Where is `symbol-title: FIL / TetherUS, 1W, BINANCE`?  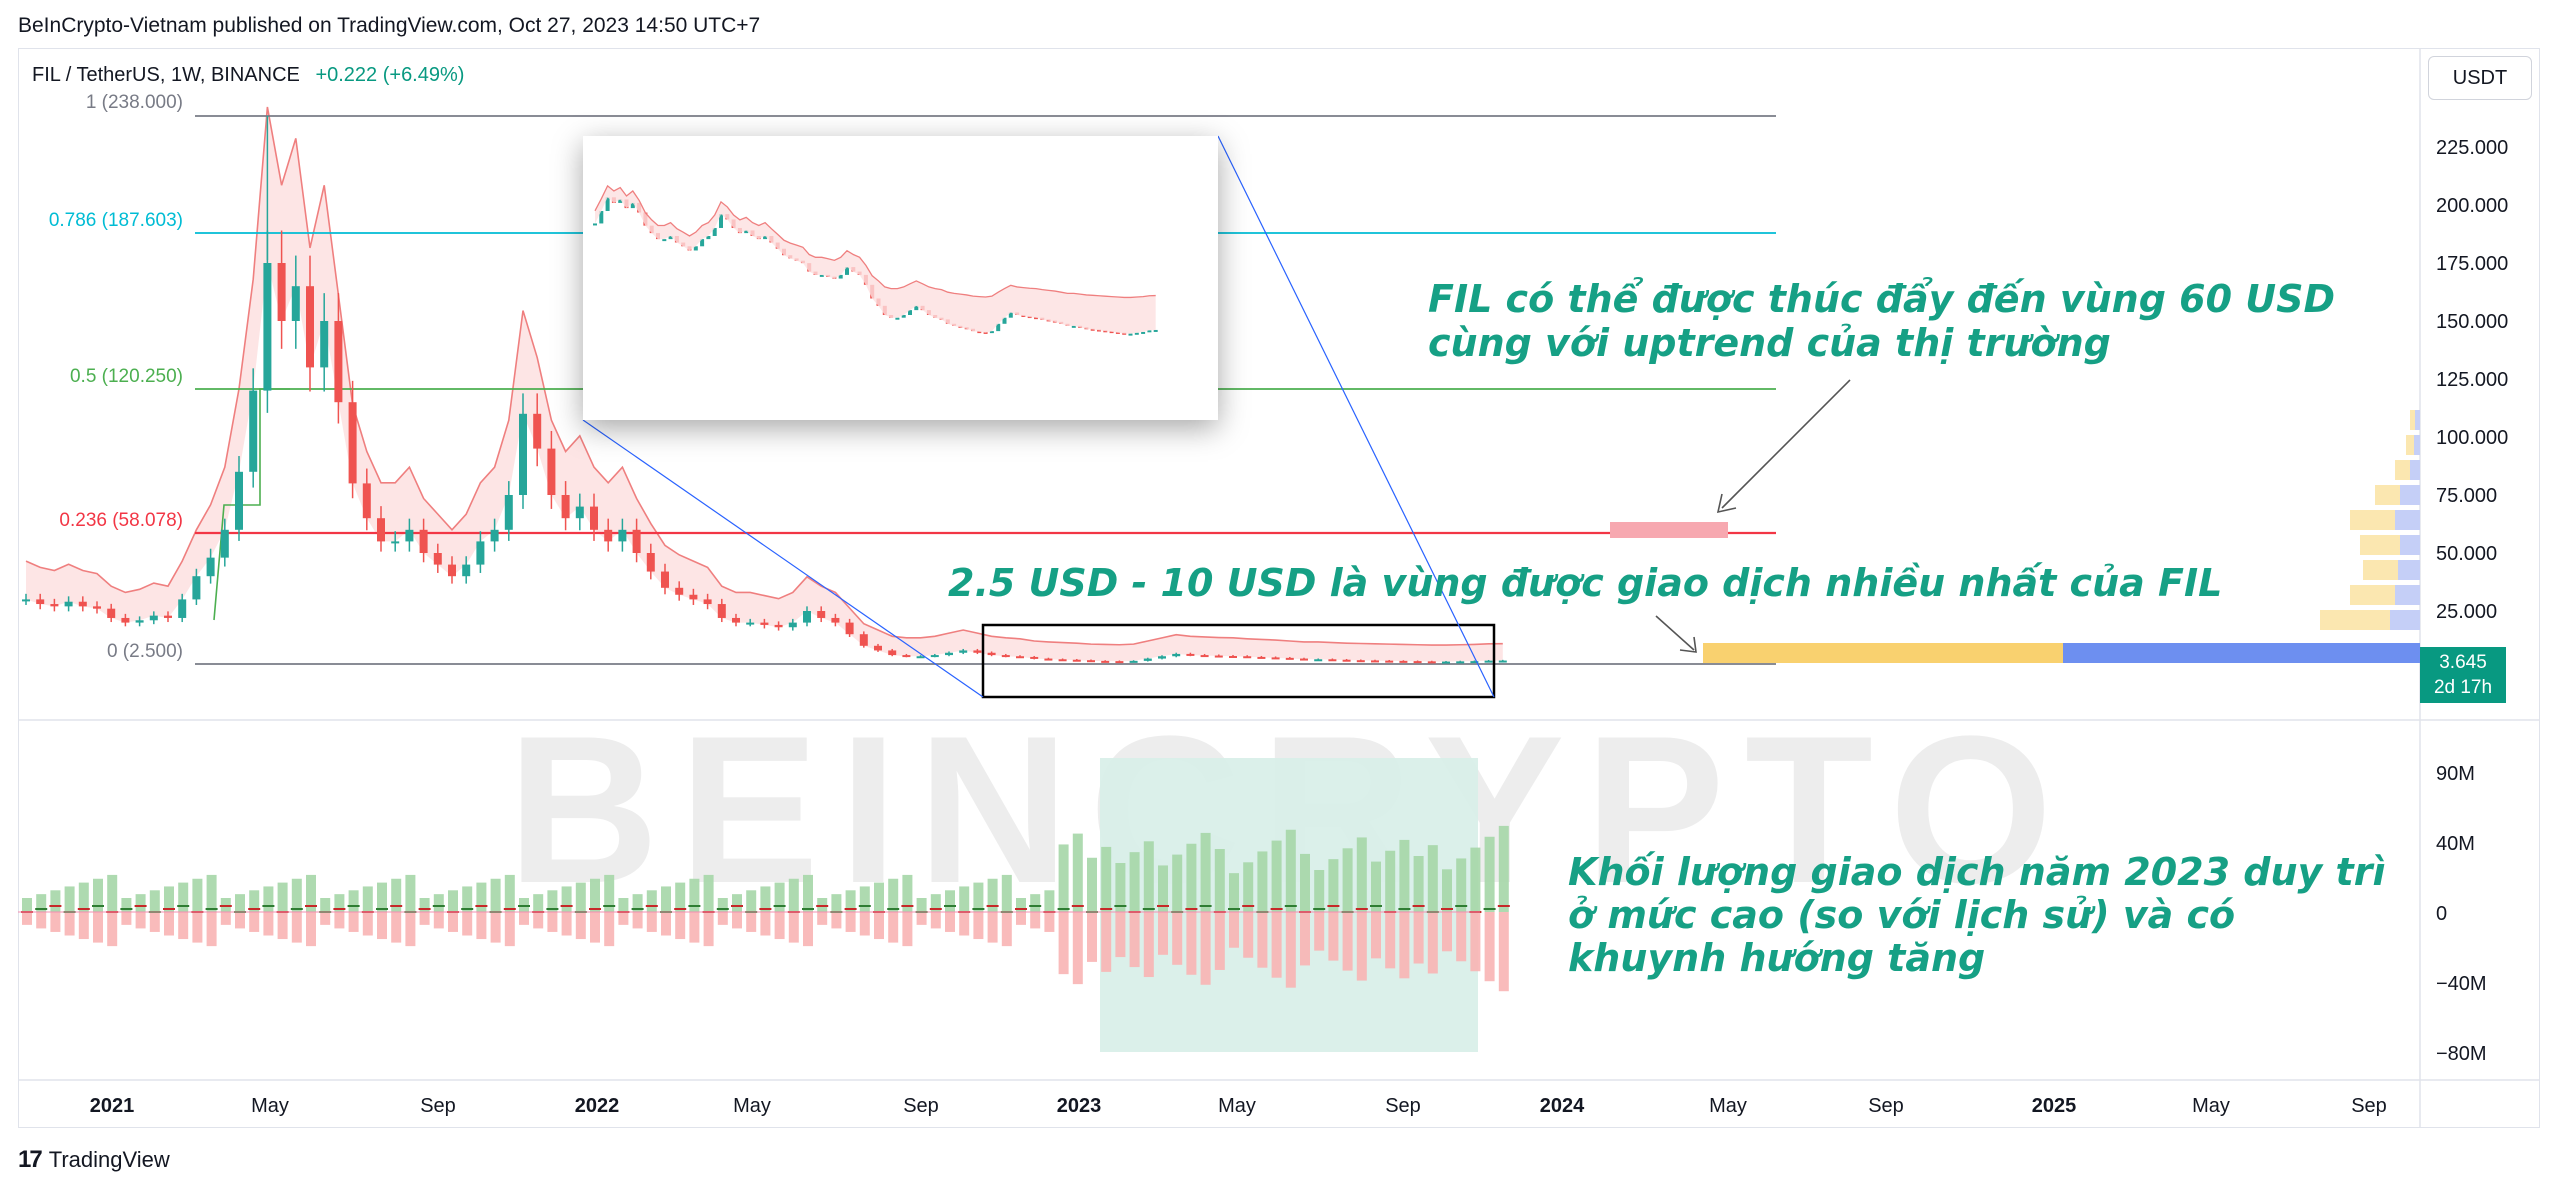
symbol-title: FIL / TetherUS, 1W, BINANCE is located at coordinates (166, 75).